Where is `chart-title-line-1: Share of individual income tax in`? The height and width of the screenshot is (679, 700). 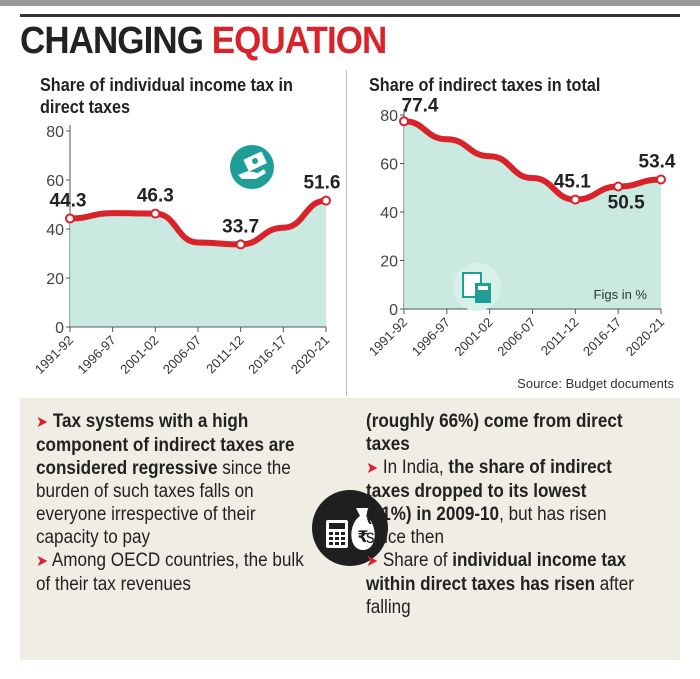
chart-title-line-1: Share of individual income tax in is located at coordinates (166, 85).